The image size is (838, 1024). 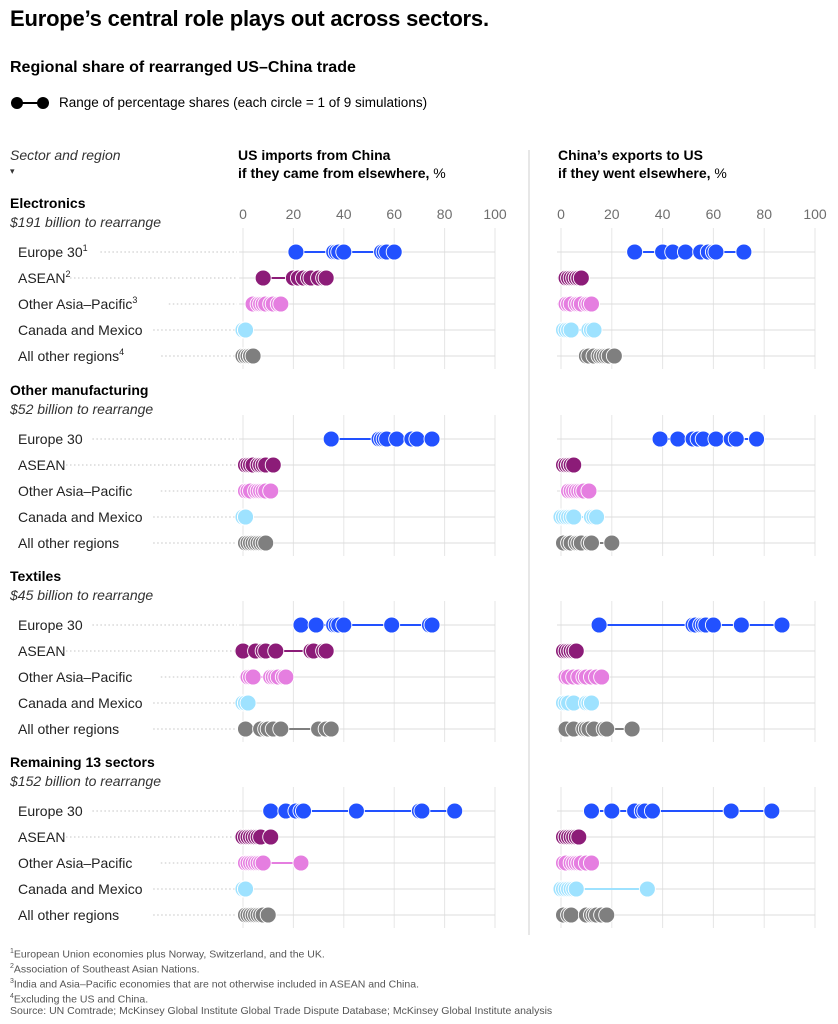 I want to click on footnote: 4Excluding the US and China., so click(x=281, y=998).